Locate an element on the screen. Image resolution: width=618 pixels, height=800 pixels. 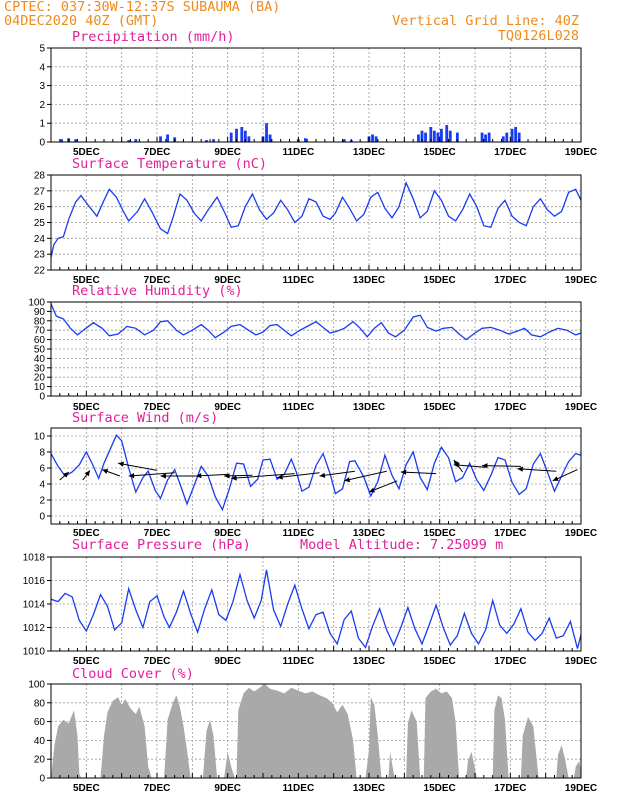
rh-xtick-label: 11DEC is located at coordinates (298, 407).